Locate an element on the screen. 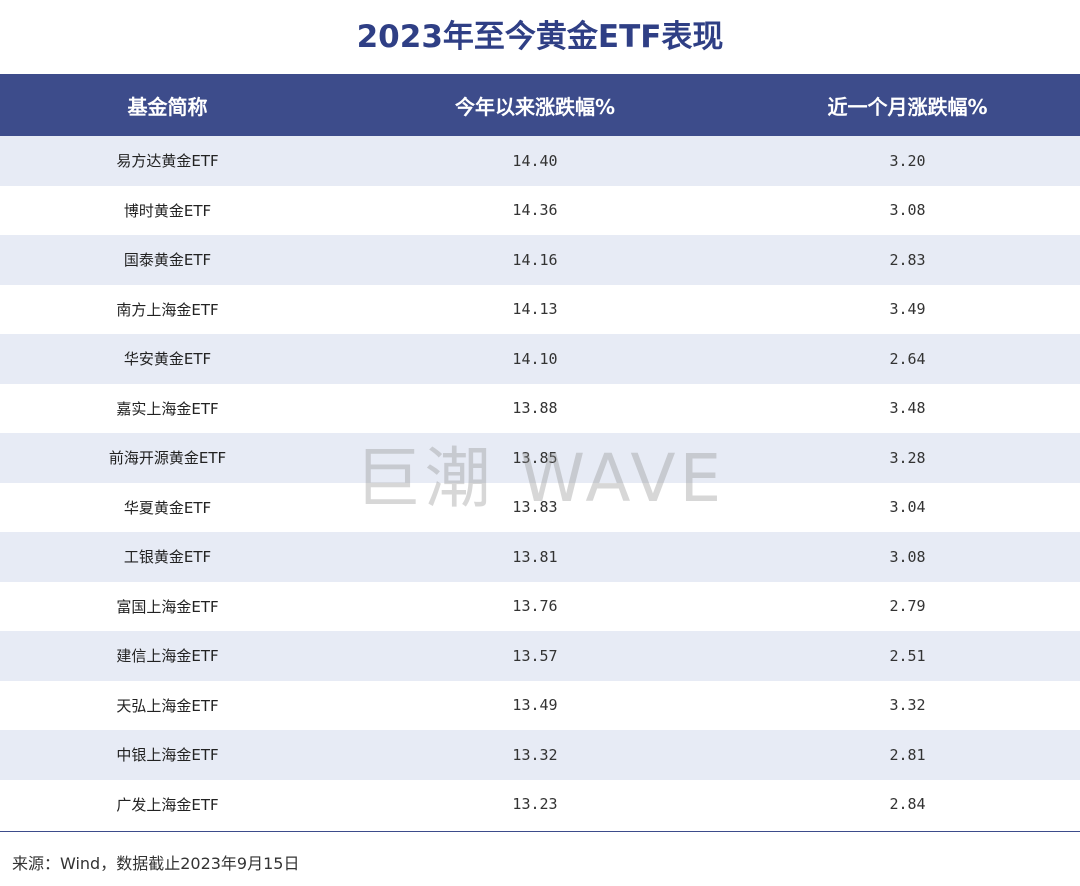  ytd-change-cell: 13.76 is located at coordinates (535, 606).